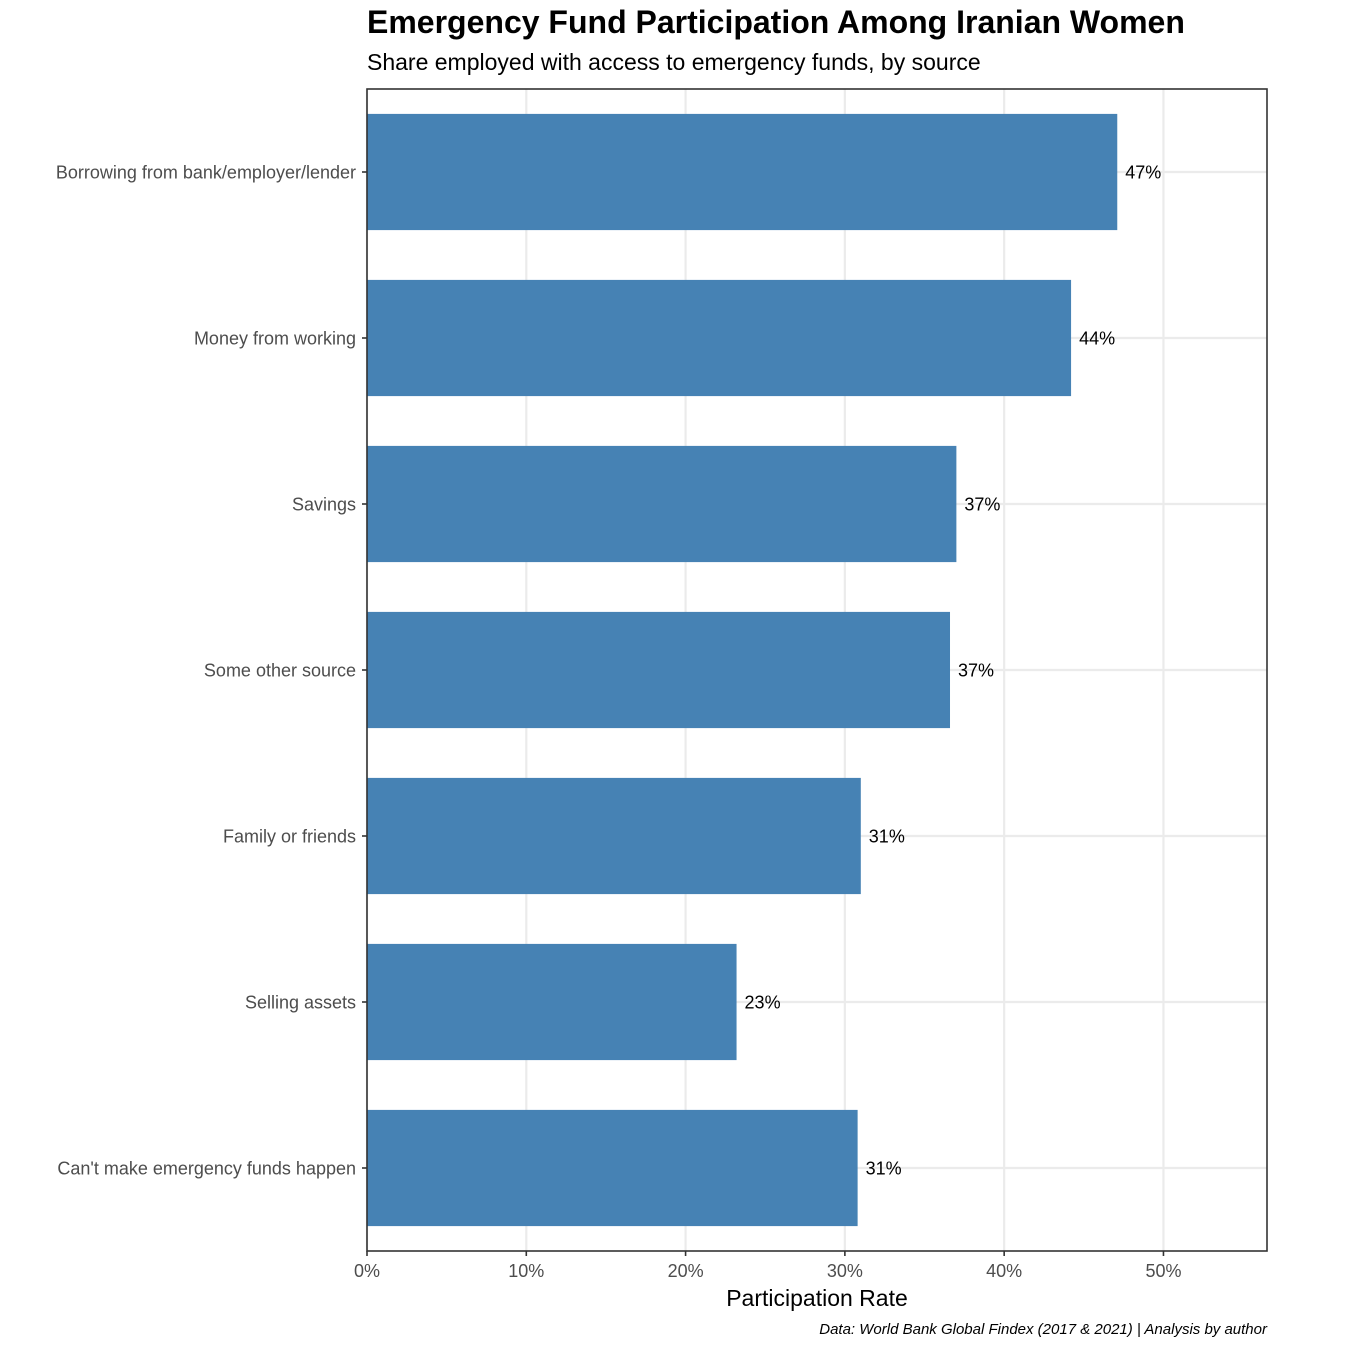 This screenshot has width=1350, height=1350. Describe the element at coordinates (1097, 339) in the screenshot. I see `data-label: 44%` at that location.